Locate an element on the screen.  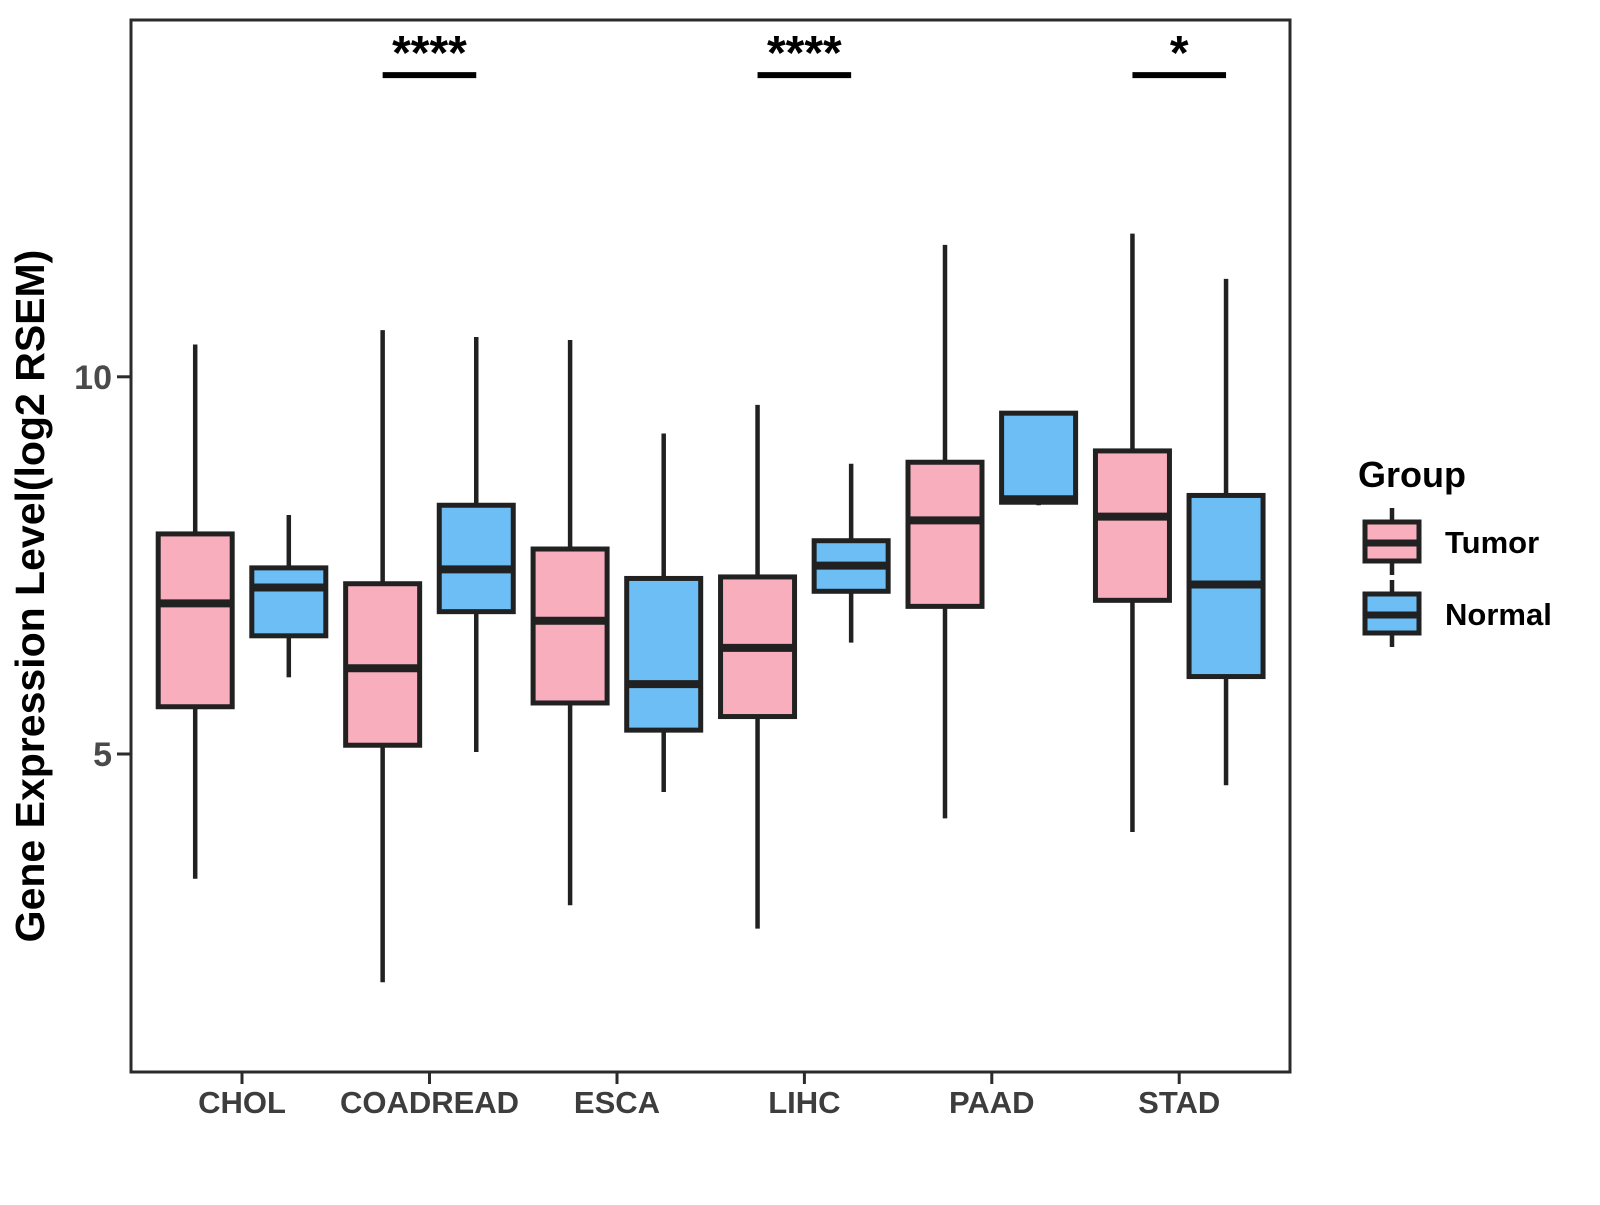
box-stad-tumor is located at coordinates (1132, 533).